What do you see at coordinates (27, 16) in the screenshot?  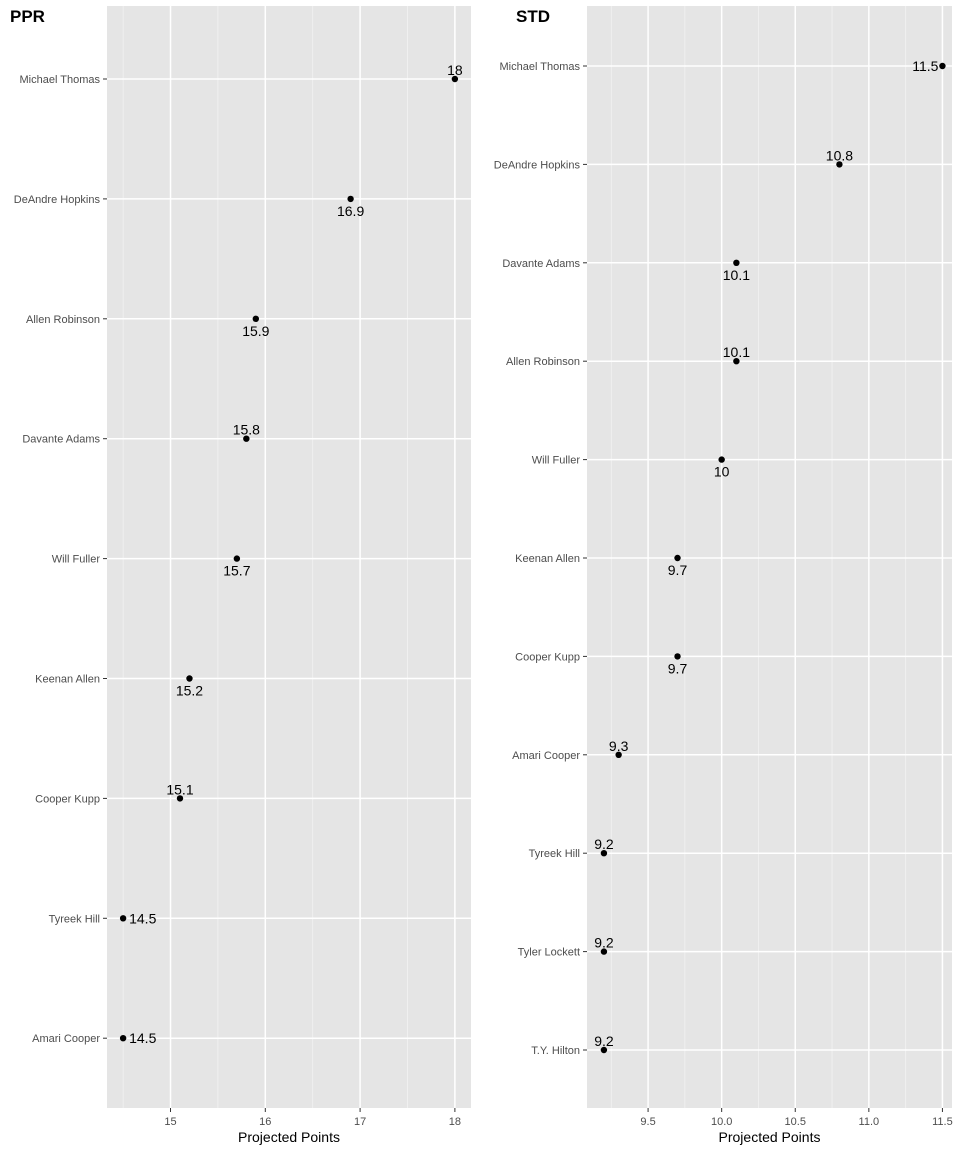 I see `chart-title: PPR` at bounding box center [27, 16].